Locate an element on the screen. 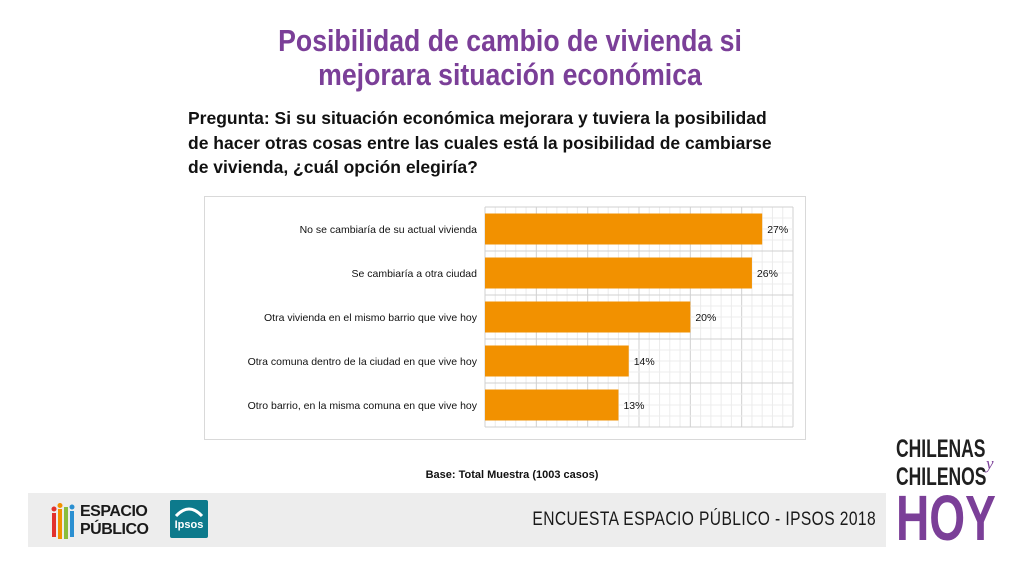 The image size is (1024, 576). ipsos-label: Ipsos is located at coordinates (189, 525).